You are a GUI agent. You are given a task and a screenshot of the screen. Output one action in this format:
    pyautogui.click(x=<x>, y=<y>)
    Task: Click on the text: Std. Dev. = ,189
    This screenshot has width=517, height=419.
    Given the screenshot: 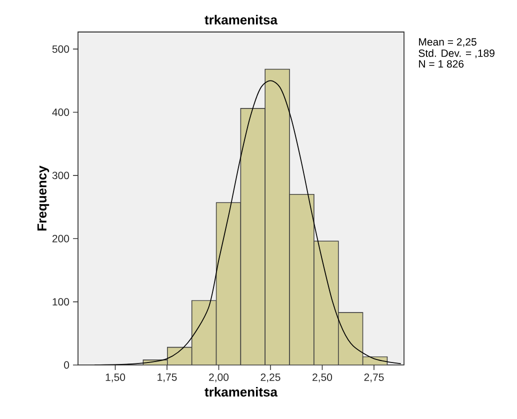 What is the action you would take?
    pyautogui.click(x=456, y=53)
    